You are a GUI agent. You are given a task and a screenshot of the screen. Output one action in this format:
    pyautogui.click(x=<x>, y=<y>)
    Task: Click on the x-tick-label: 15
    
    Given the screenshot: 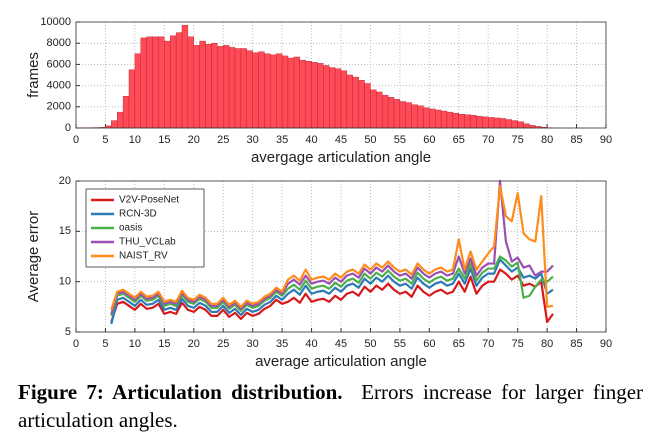 What is the action you would take?
    pyautogui.click(x=164, y=140)
    